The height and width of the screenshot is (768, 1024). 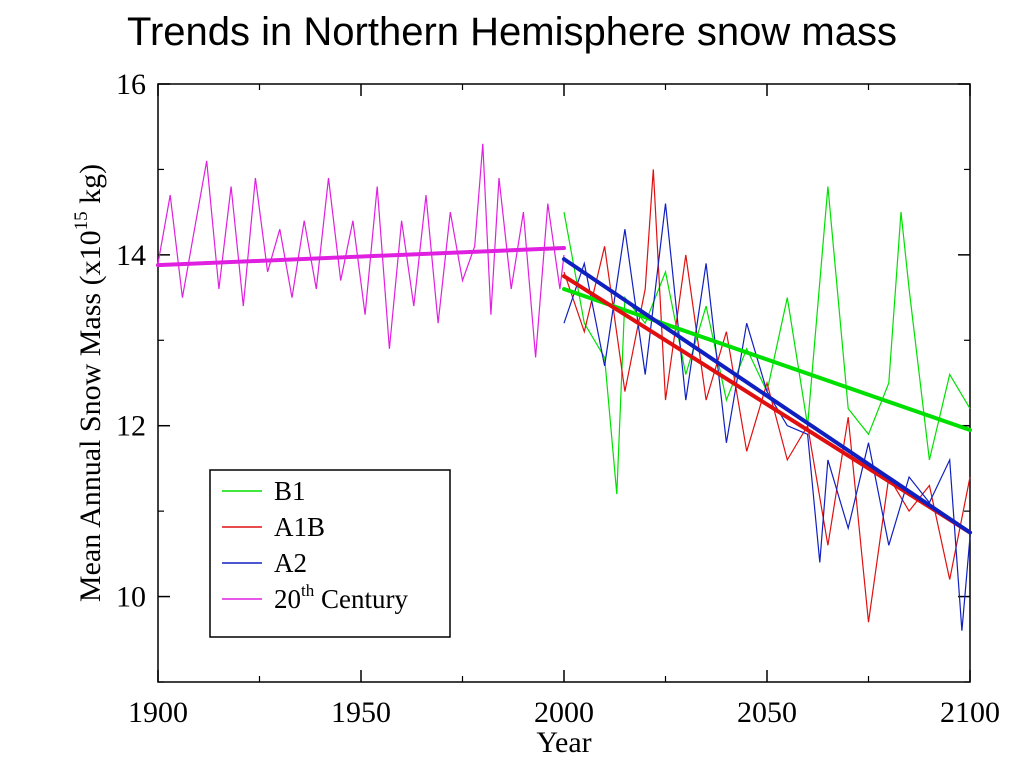 I want to click on trend-line-b1, so click(x=767, y=359).